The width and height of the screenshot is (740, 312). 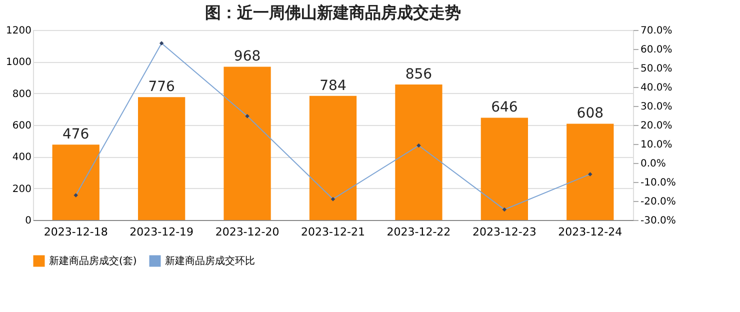 What do you see at coordinates (418, 232) in the screenshot?
I see `x-tick-label: 2023-12-22` at bounding box center [418, 232].